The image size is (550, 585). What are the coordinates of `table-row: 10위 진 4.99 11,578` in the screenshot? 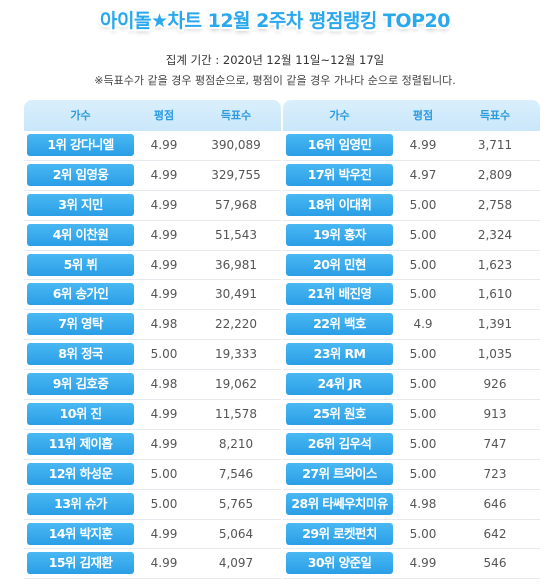 It's located at (152, 415).